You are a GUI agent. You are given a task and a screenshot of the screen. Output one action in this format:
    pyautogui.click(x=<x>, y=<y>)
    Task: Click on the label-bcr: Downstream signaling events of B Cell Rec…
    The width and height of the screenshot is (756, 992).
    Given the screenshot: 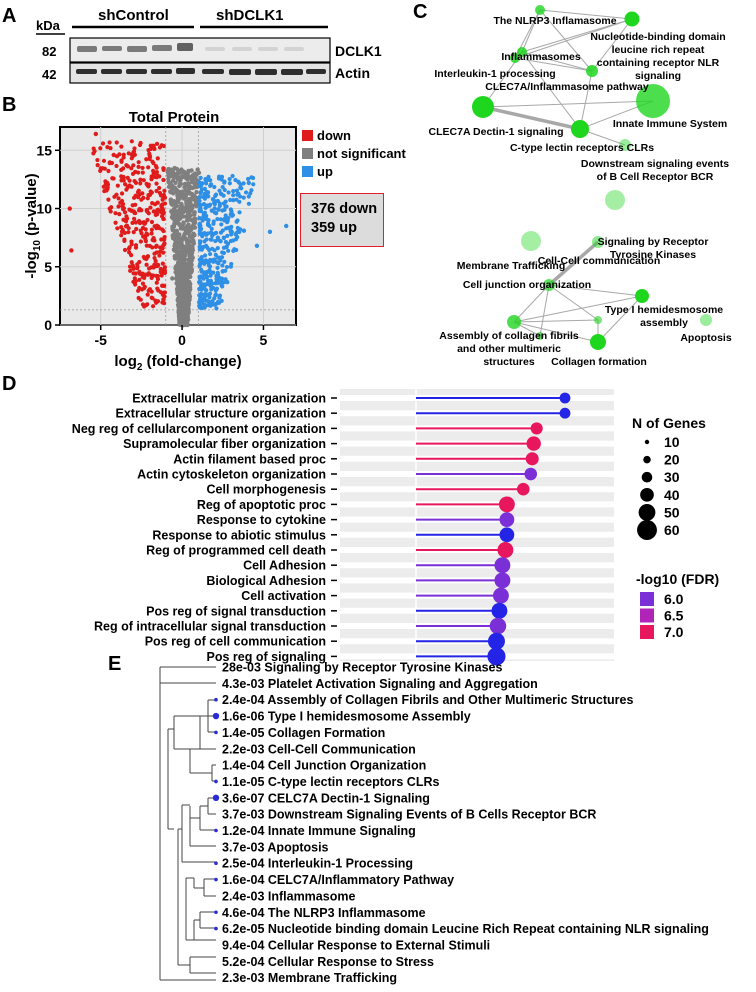 What is the action you would take?
    pyautogui.click(x=655, y=170)
    